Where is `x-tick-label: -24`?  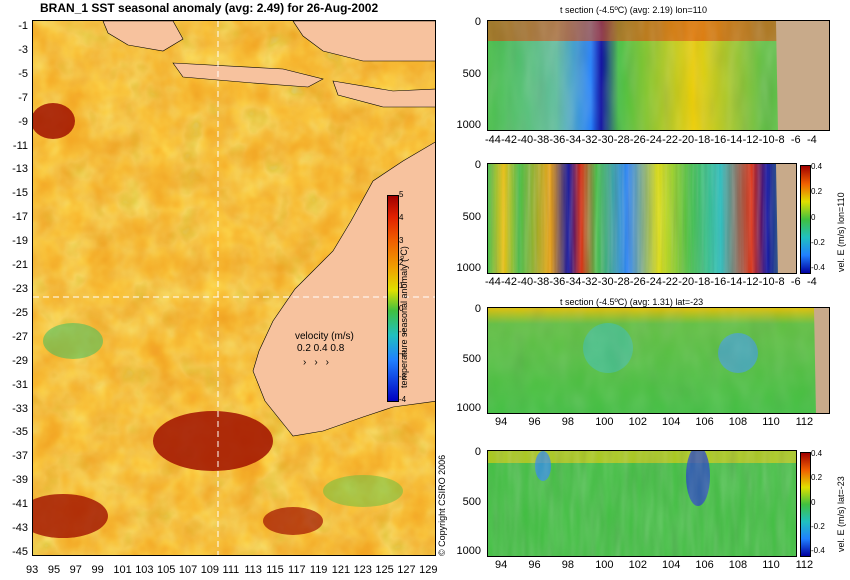
x-tick-label: -24 is located at coordinates (654, 282).